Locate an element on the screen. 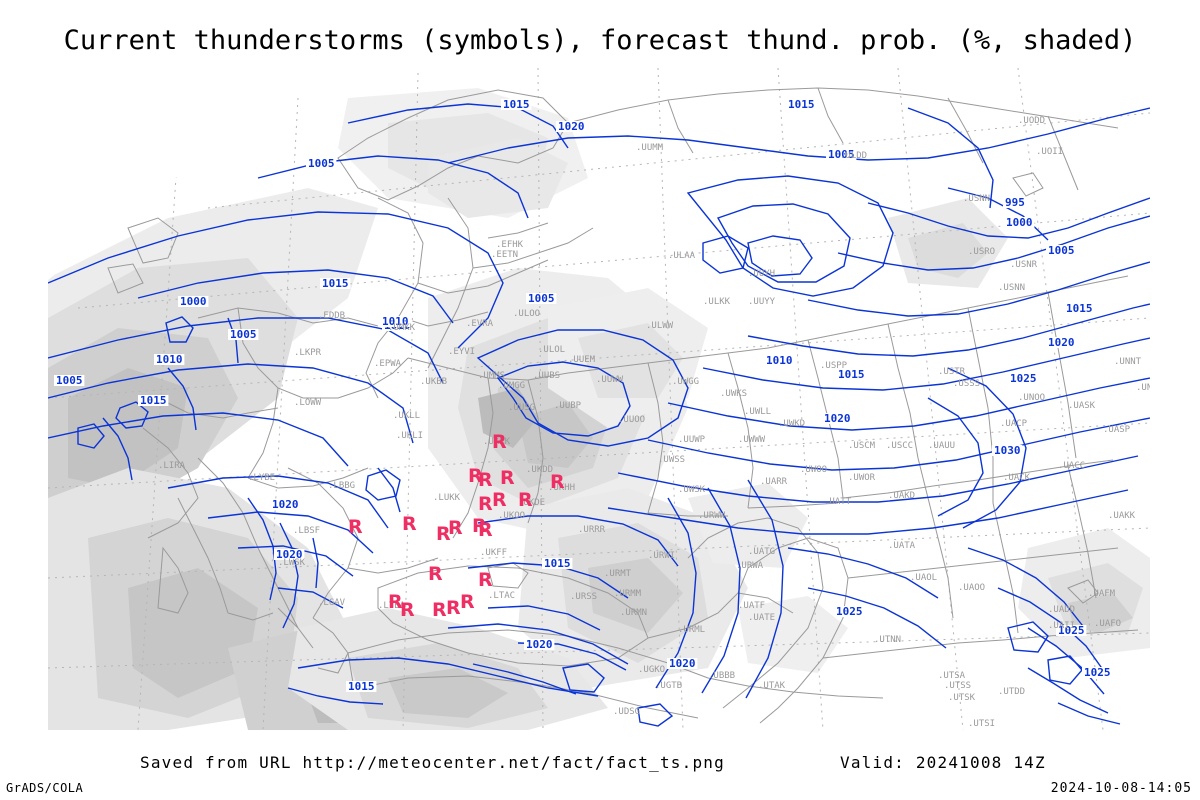 The image size is (1200, 800). station-label: .LTBA is located at coordinates (392, 606).